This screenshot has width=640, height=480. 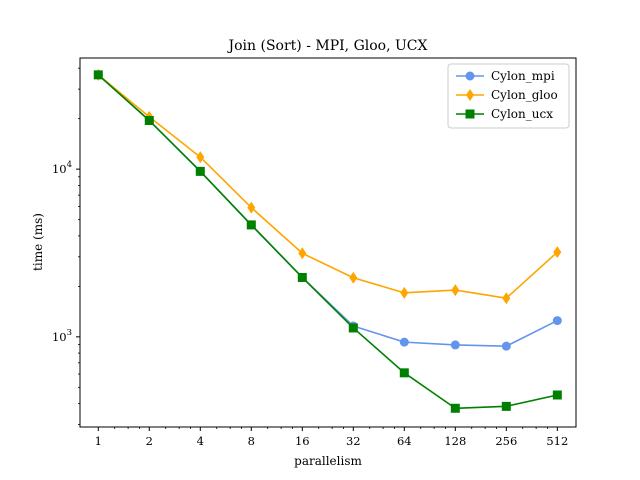 I want to click on legend: Cylon_mpi Cylon_gloo Cylon_ucx, so click(x=508, y=96).